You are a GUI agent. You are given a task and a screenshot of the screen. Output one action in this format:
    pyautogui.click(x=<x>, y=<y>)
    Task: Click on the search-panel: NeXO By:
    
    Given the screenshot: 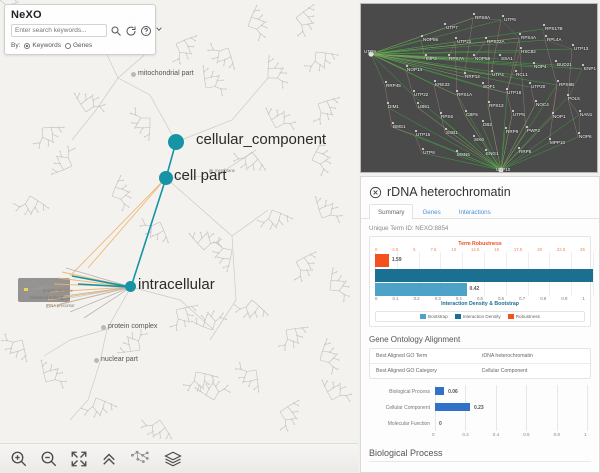 What is the action you would take?
    pyautogui.click(x=83, y=29)
    